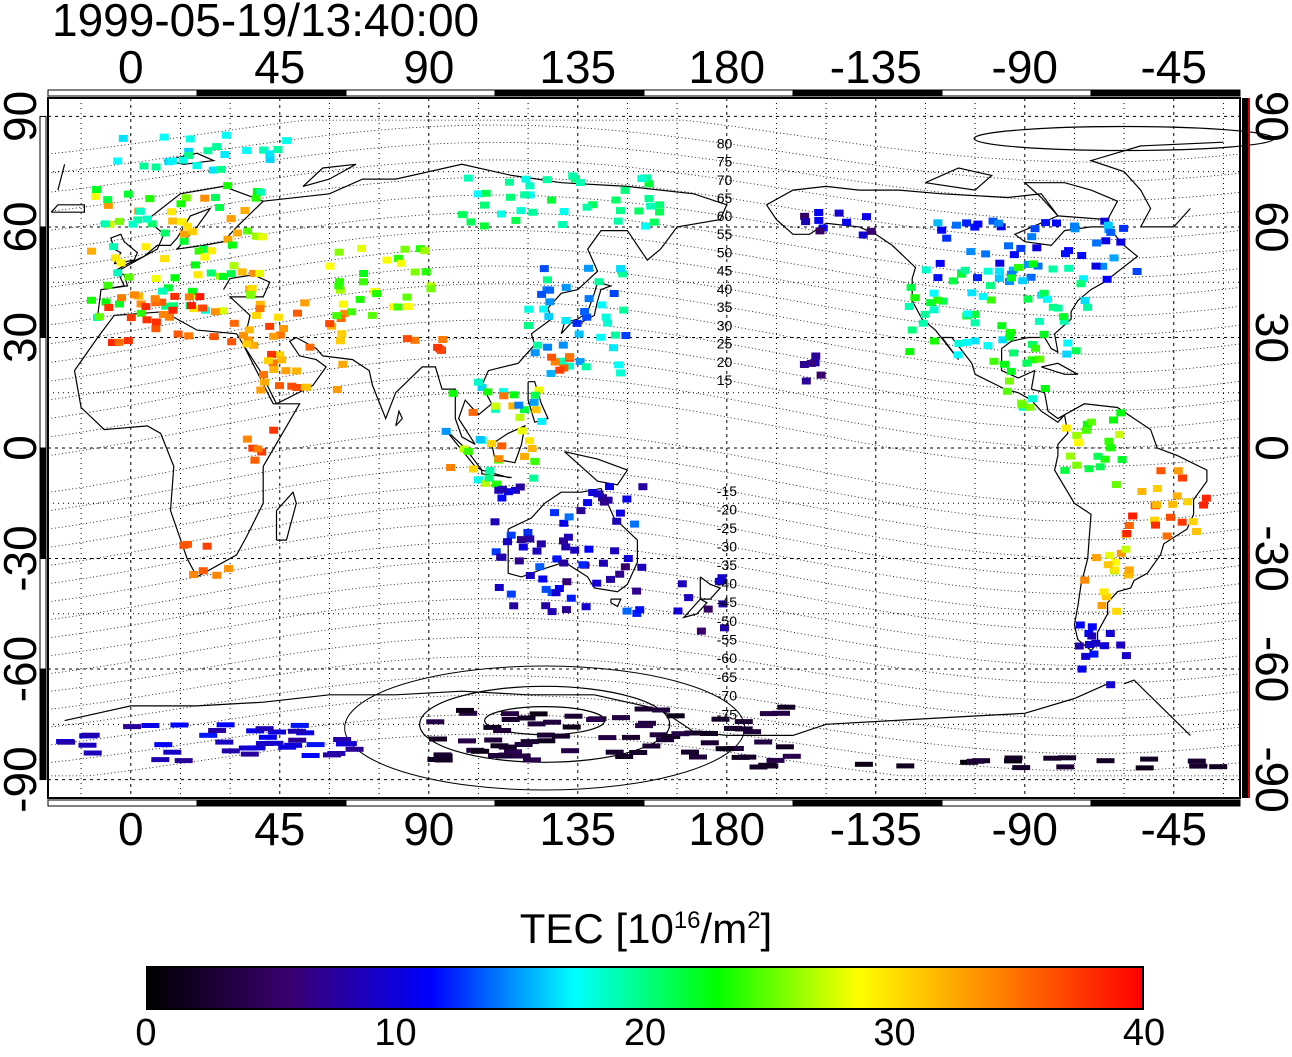 The height and width of the screenshot is (1057, 1292). I want to click on right-lat-label: 60, so click(1269, 226).